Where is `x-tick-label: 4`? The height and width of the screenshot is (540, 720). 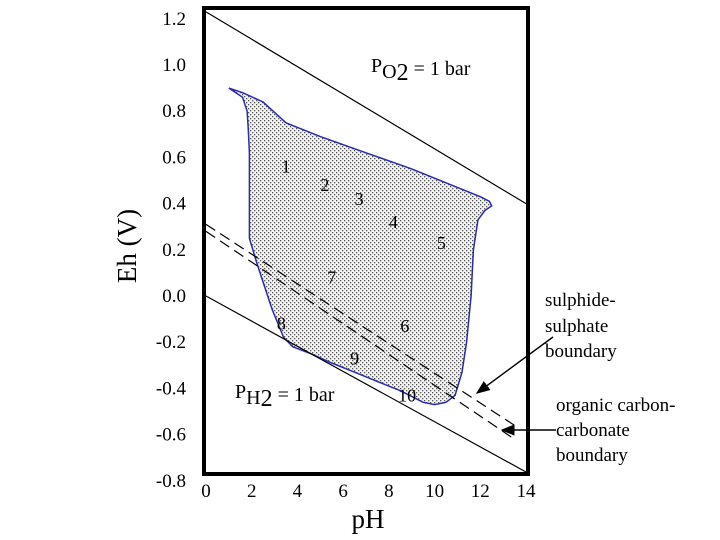 x-tick-label: 4 is located at coordinates (298, 491).